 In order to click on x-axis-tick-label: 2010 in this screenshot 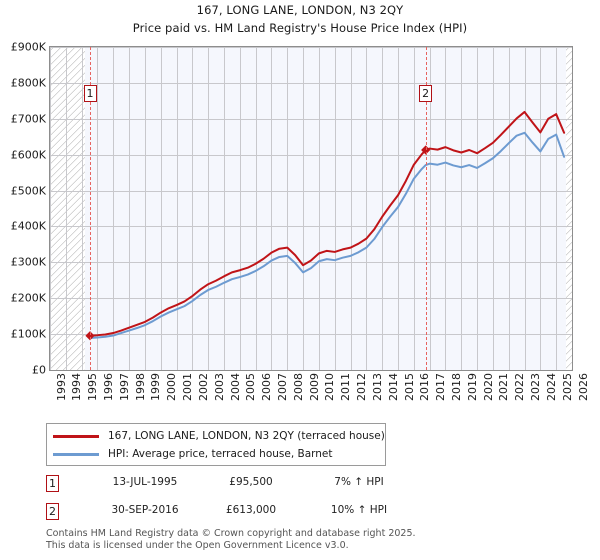, I will do `click(330, 387)`.